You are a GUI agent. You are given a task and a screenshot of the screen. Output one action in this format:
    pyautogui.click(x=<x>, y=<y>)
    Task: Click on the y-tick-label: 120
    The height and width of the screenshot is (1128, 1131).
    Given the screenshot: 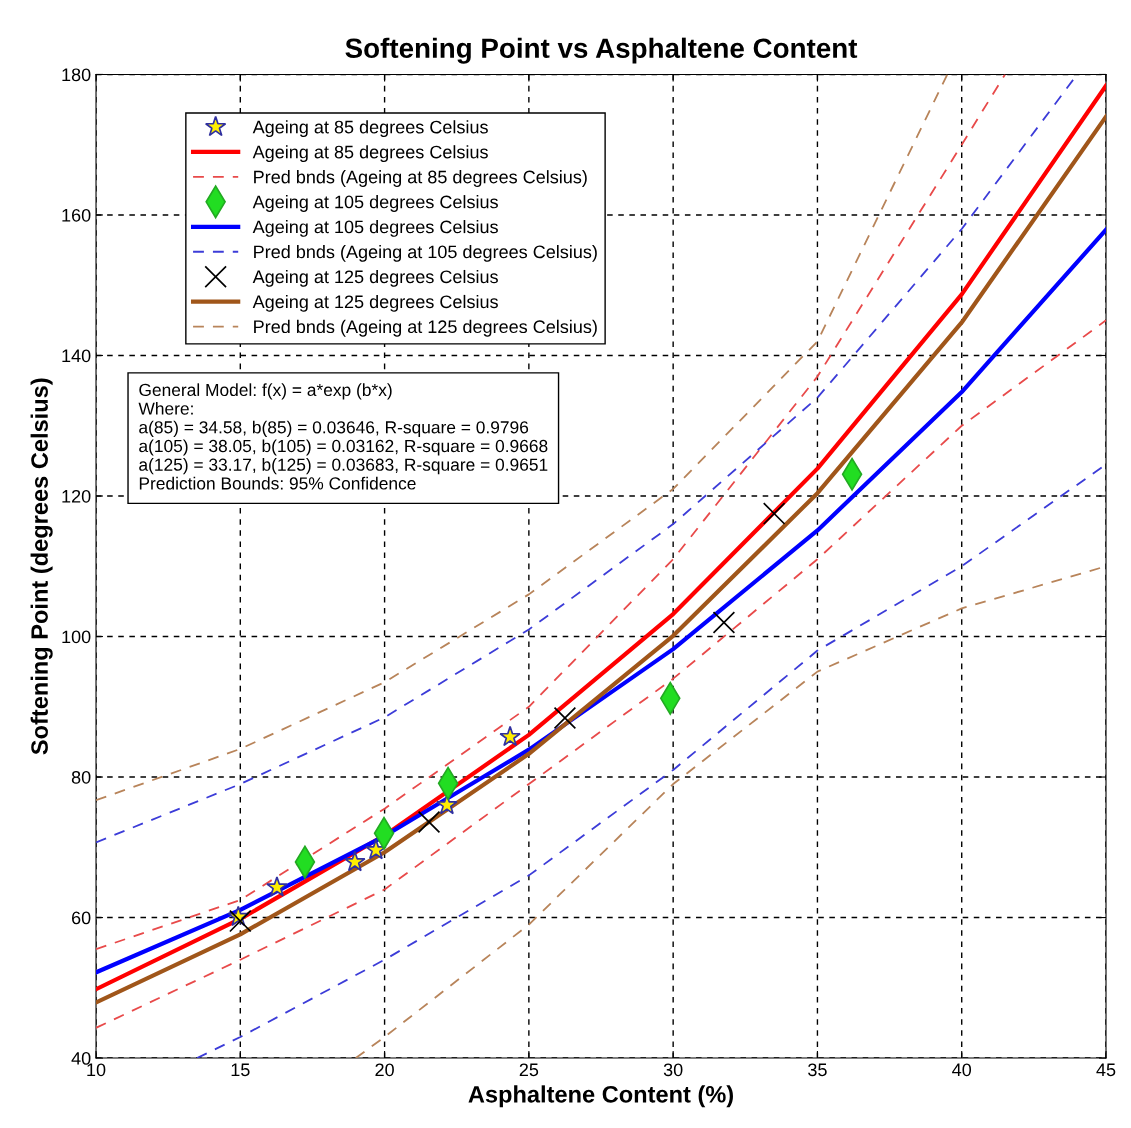 What is the action you would take?
    pyautogui.click(x=76, y=496)
    